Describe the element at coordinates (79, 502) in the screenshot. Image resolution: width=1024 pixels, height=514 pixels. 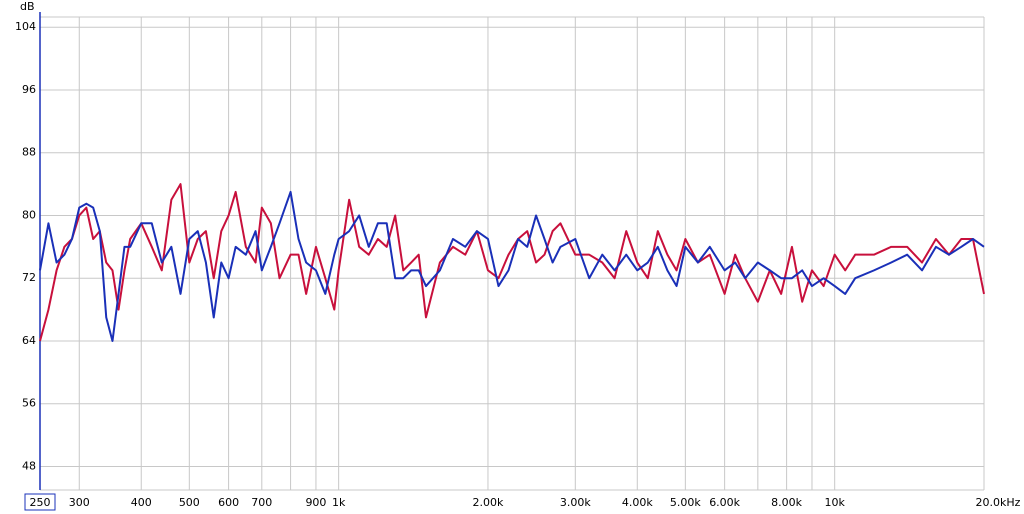
I see `x-tick-label: 300` at that location.